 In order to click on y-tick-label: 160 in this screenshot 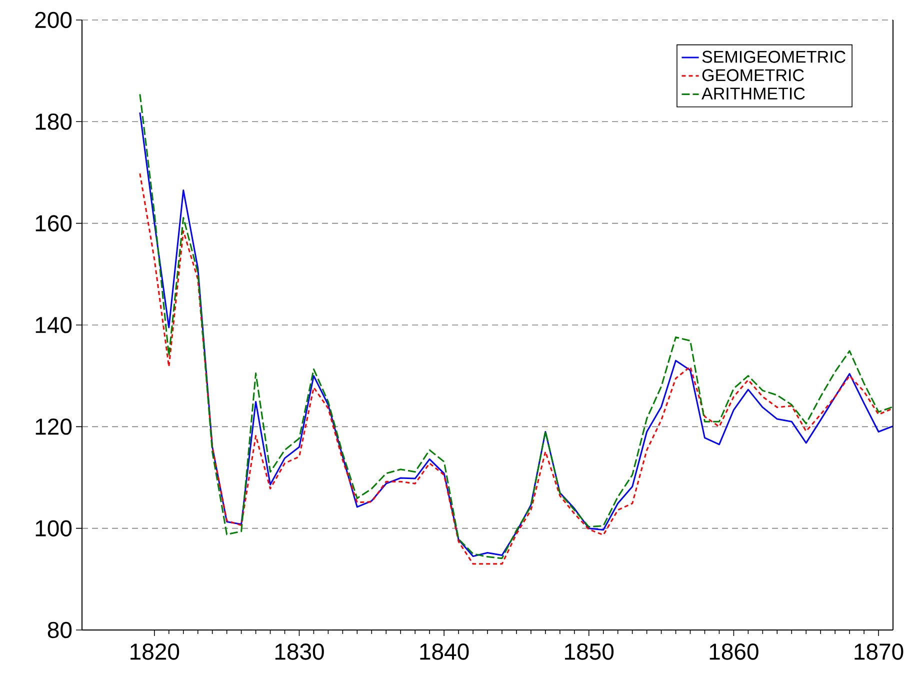, I will do `click(54, 223)`.